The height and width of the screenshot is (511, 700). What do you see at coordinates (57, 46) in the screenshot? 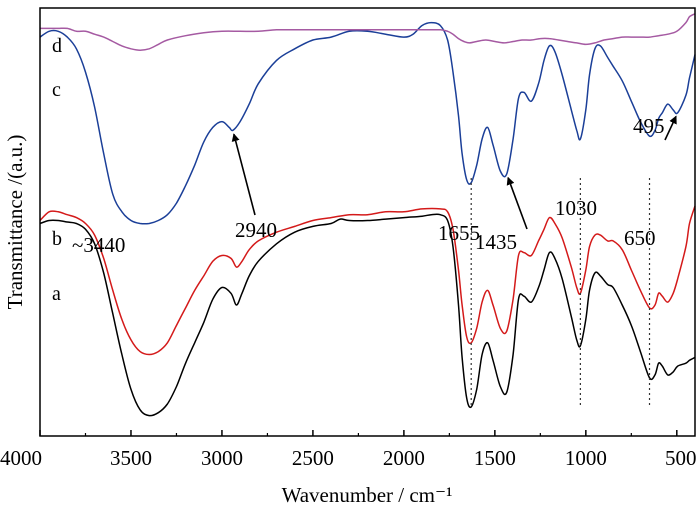
I see `series-d-label: d` at bounding box center [57, 46].